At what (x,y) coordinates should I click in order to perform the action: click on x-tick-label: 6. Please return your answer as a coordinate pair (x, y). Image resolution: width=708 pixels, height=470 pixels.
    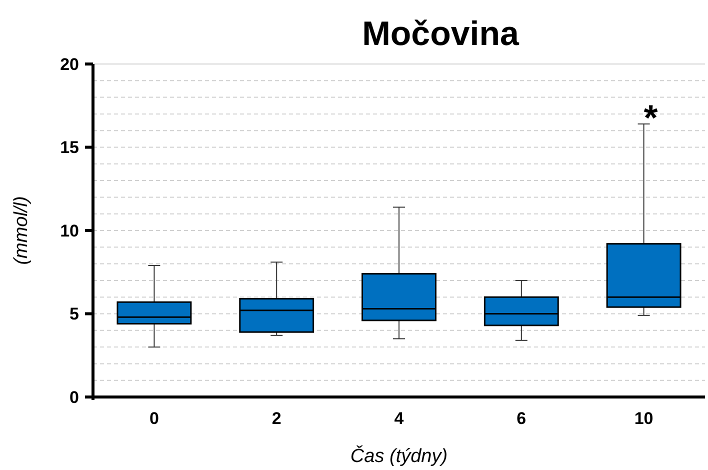
    Looking at the image, I should click on (521, 418).